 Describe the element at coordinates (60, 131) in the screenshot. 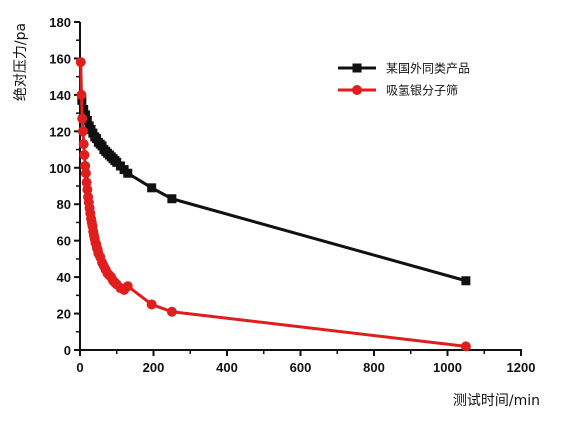

I see `y-tick-label: 120` at that location.